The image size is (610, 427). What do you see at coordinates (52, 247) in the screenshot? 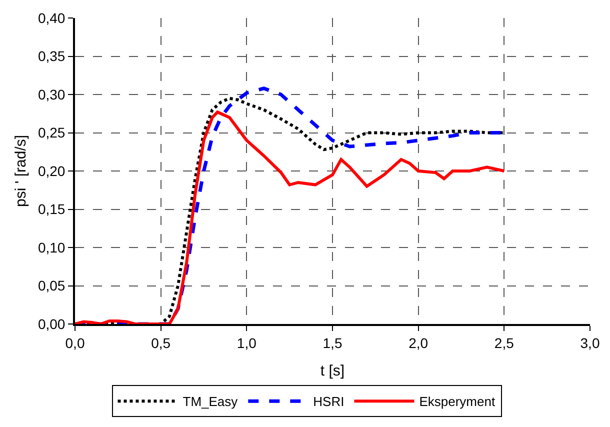
I see `y-tick-label: 0,10` at bounding box center [52, 247].